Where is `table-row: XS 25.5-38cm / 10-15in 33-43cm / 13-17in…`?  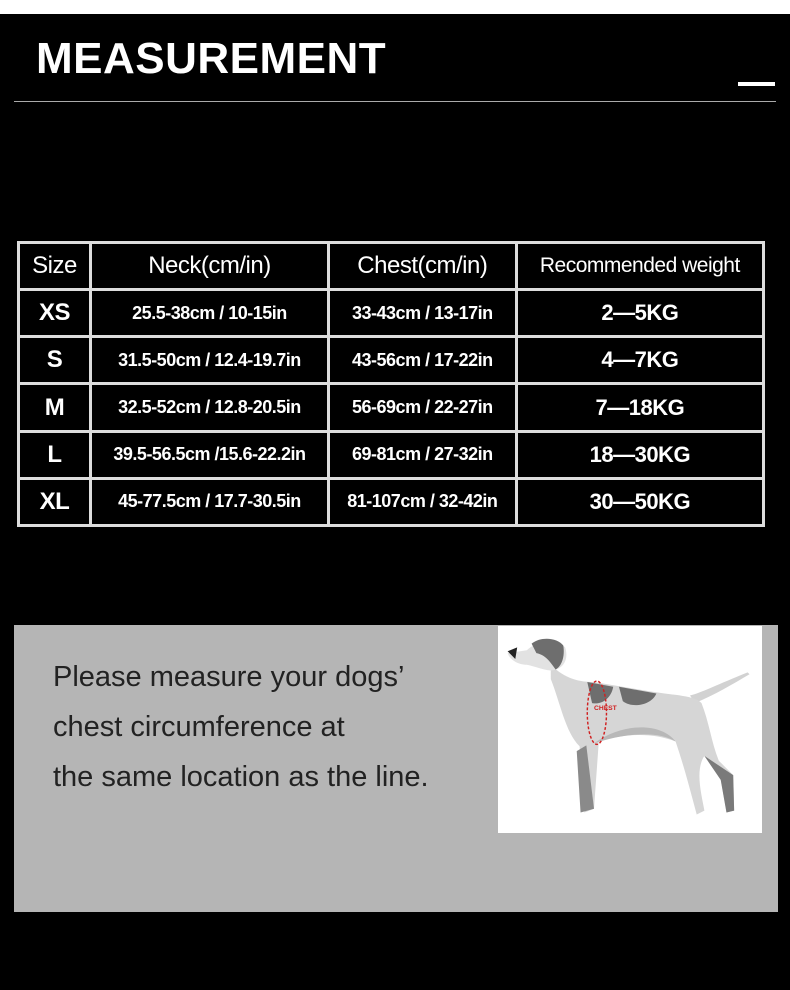 table-row: XS 25.5-38cm / 10-15in 33-43cm / 13-17in… is located at coordinates (391, 313).